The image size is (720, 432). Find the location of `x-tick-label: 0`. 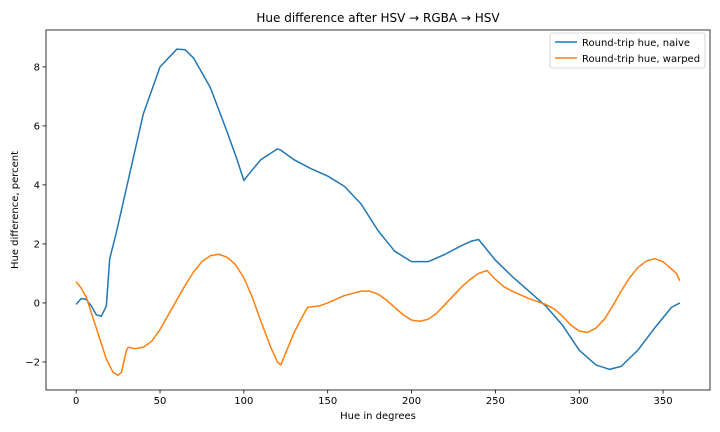

x-tick-label: 0 is located at coordinates (76, 401).